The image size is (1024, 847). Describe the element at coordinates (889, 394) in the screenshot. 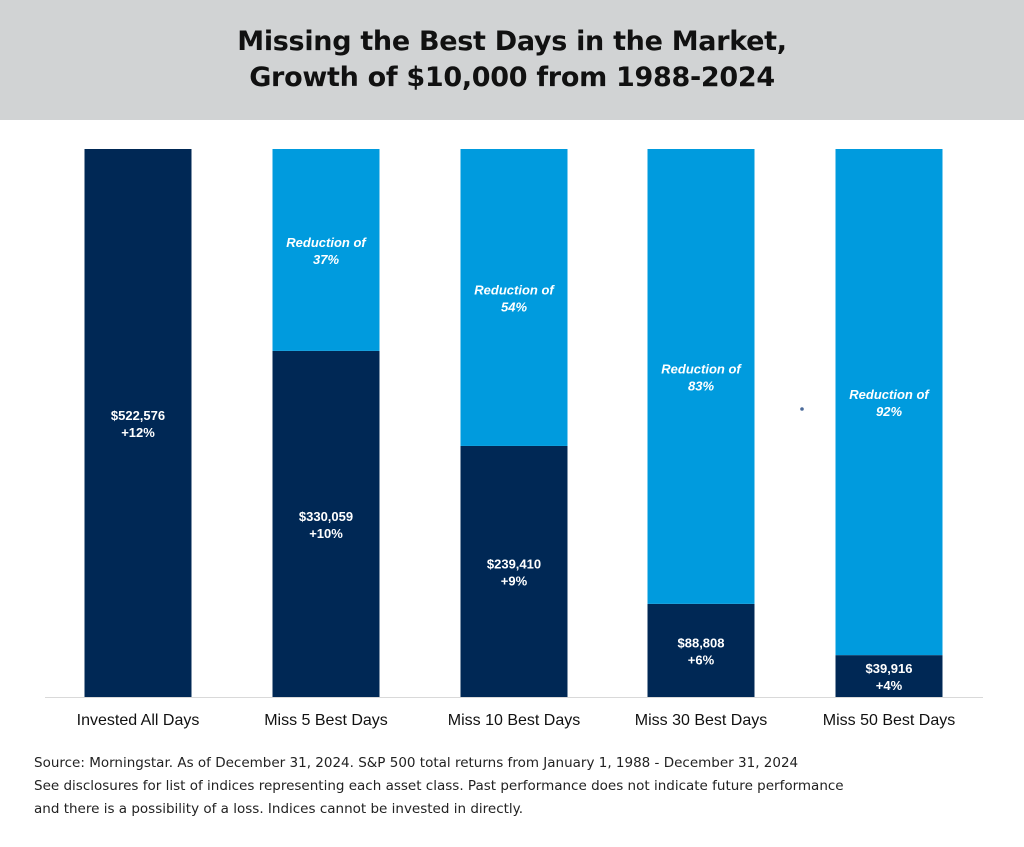

I see `reduction-label-5: Reduction of` at that location.